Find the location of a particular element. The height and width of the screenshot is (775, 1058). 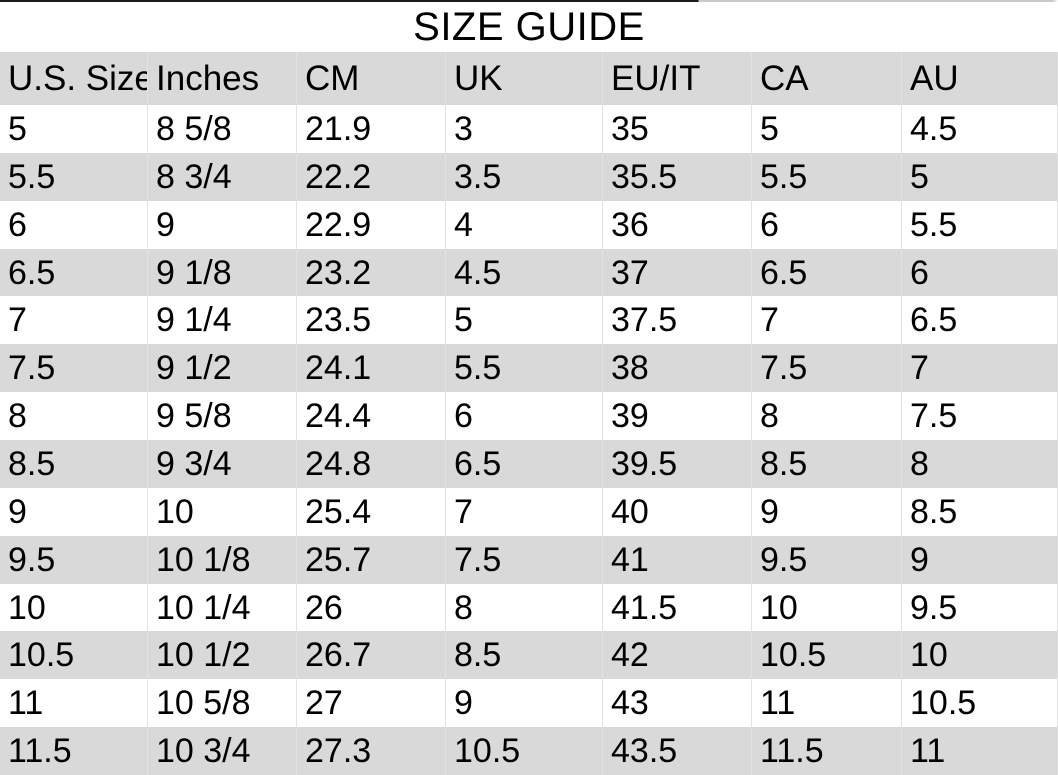

table-cell: 41 is located at coordinates (677, 559).